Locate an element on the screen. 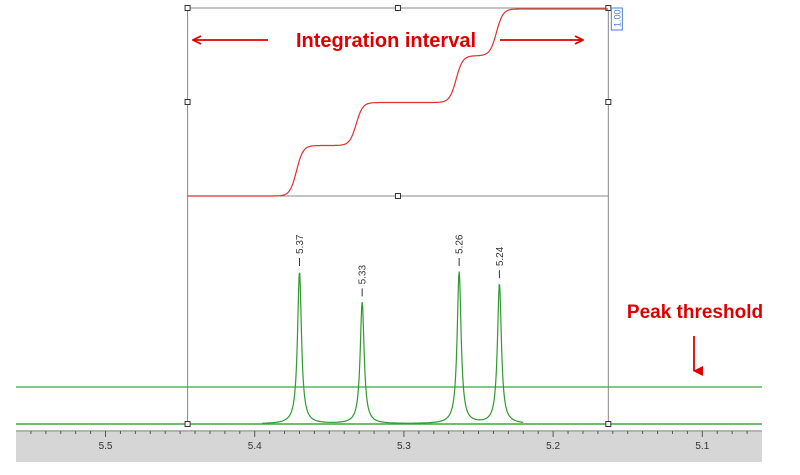  x-tick-label: 5.1 is located at coordinates (702, 446).